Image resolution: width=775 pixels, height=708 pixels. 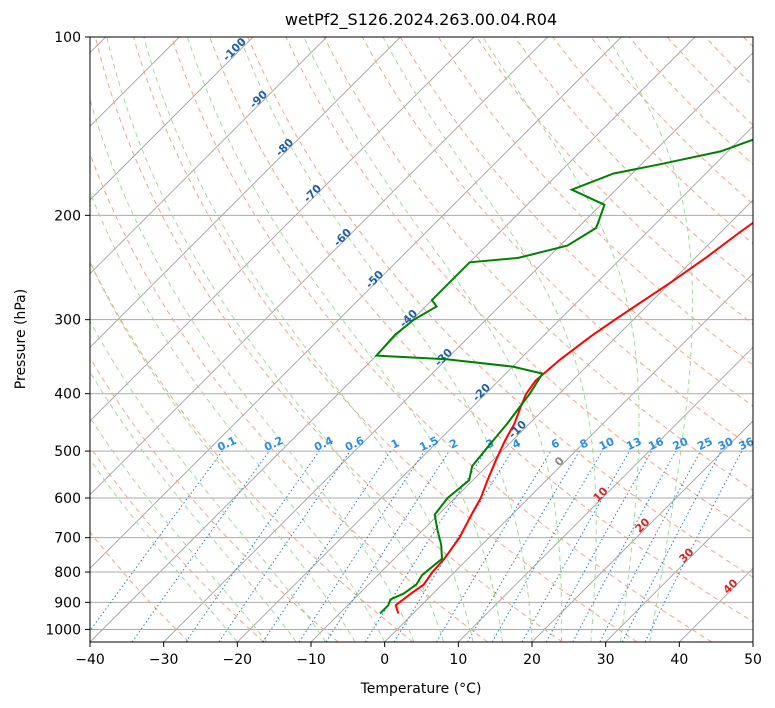 I want to click on mixing-ratio-label: 10, so click(x=607, y=444).